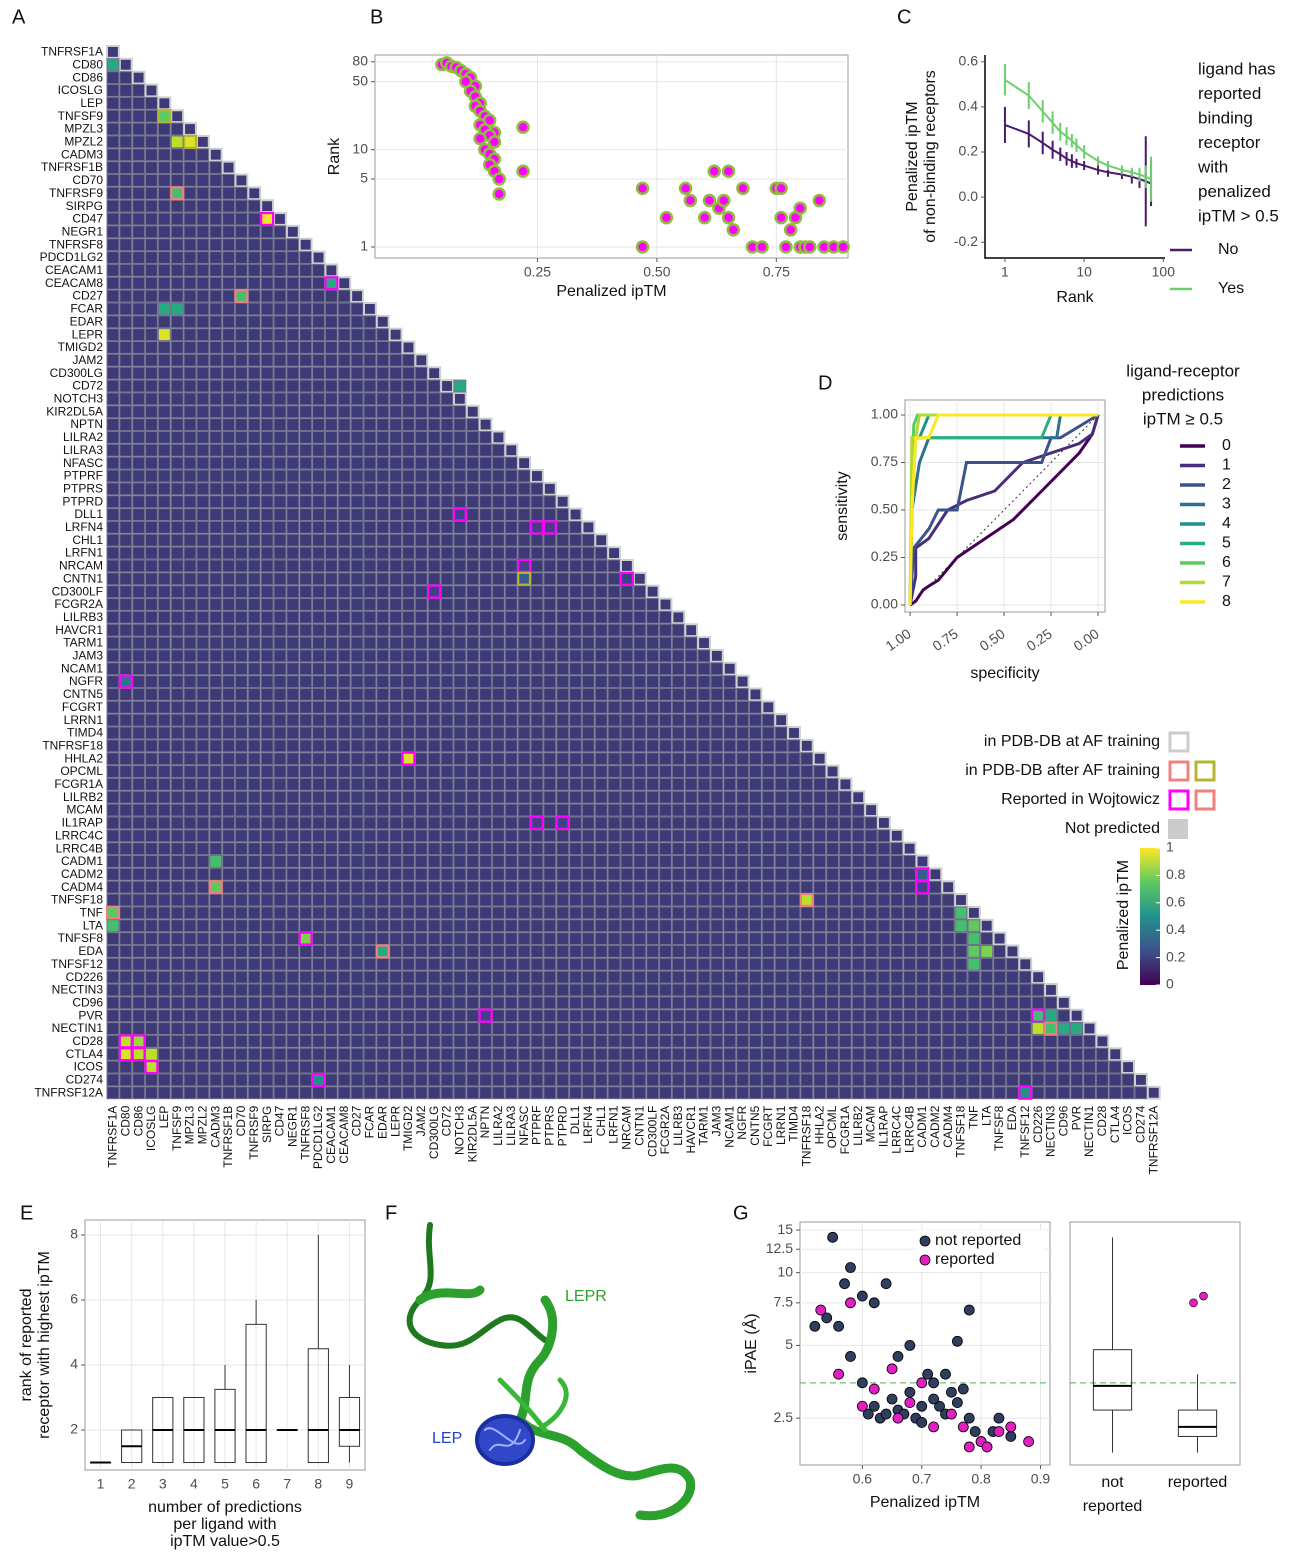  What do you see at coordinates (884, 509) in the screenshot?
I see `y-tick-label: 0.50` at bounding box center [884, 509].